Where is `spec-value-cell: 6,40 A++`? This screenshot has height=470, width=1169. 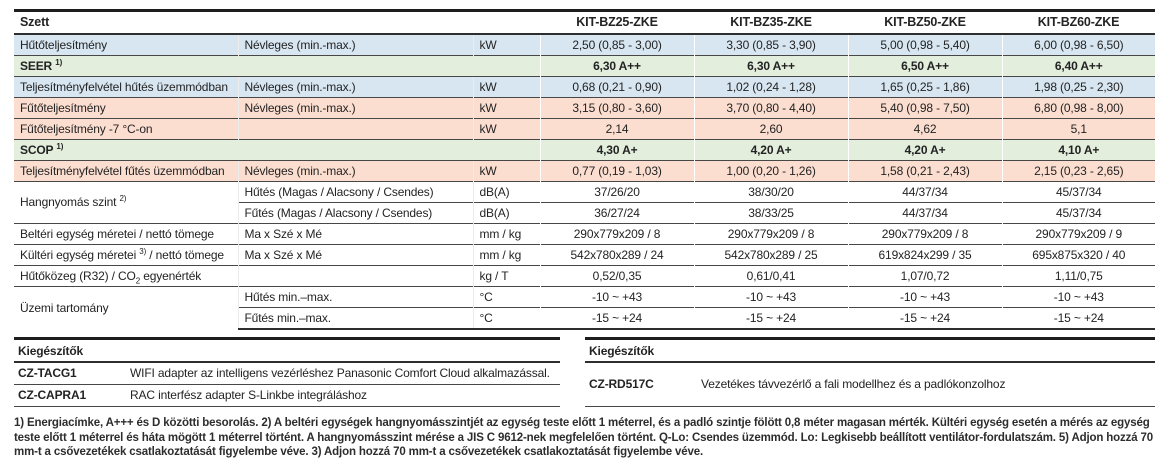
spec-value-cell: 6,40 A++ is located at coordinates (1078, 66).